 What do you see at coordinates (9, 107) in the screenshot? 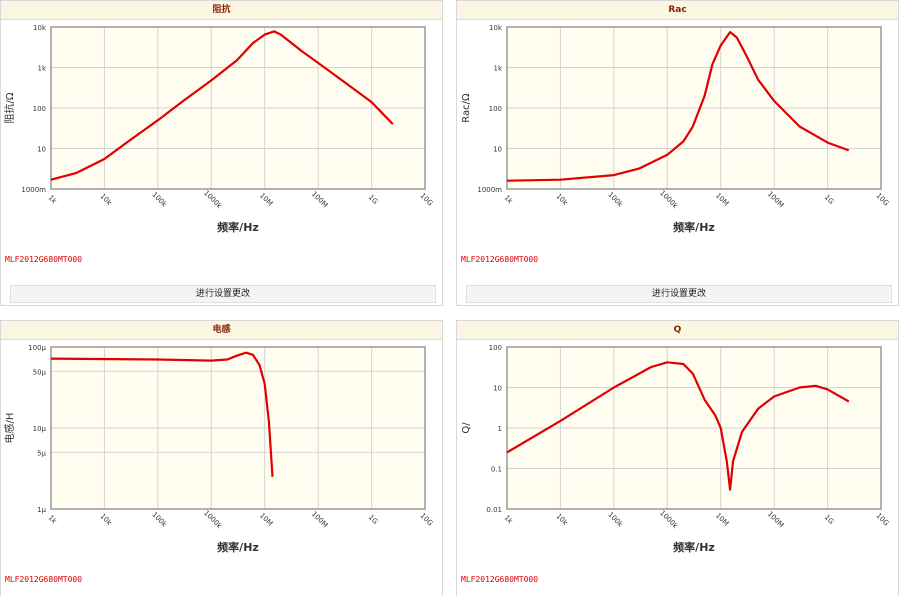
I see `y-axis-label: 阻抗/Ω` at bounding box center [9, 107].